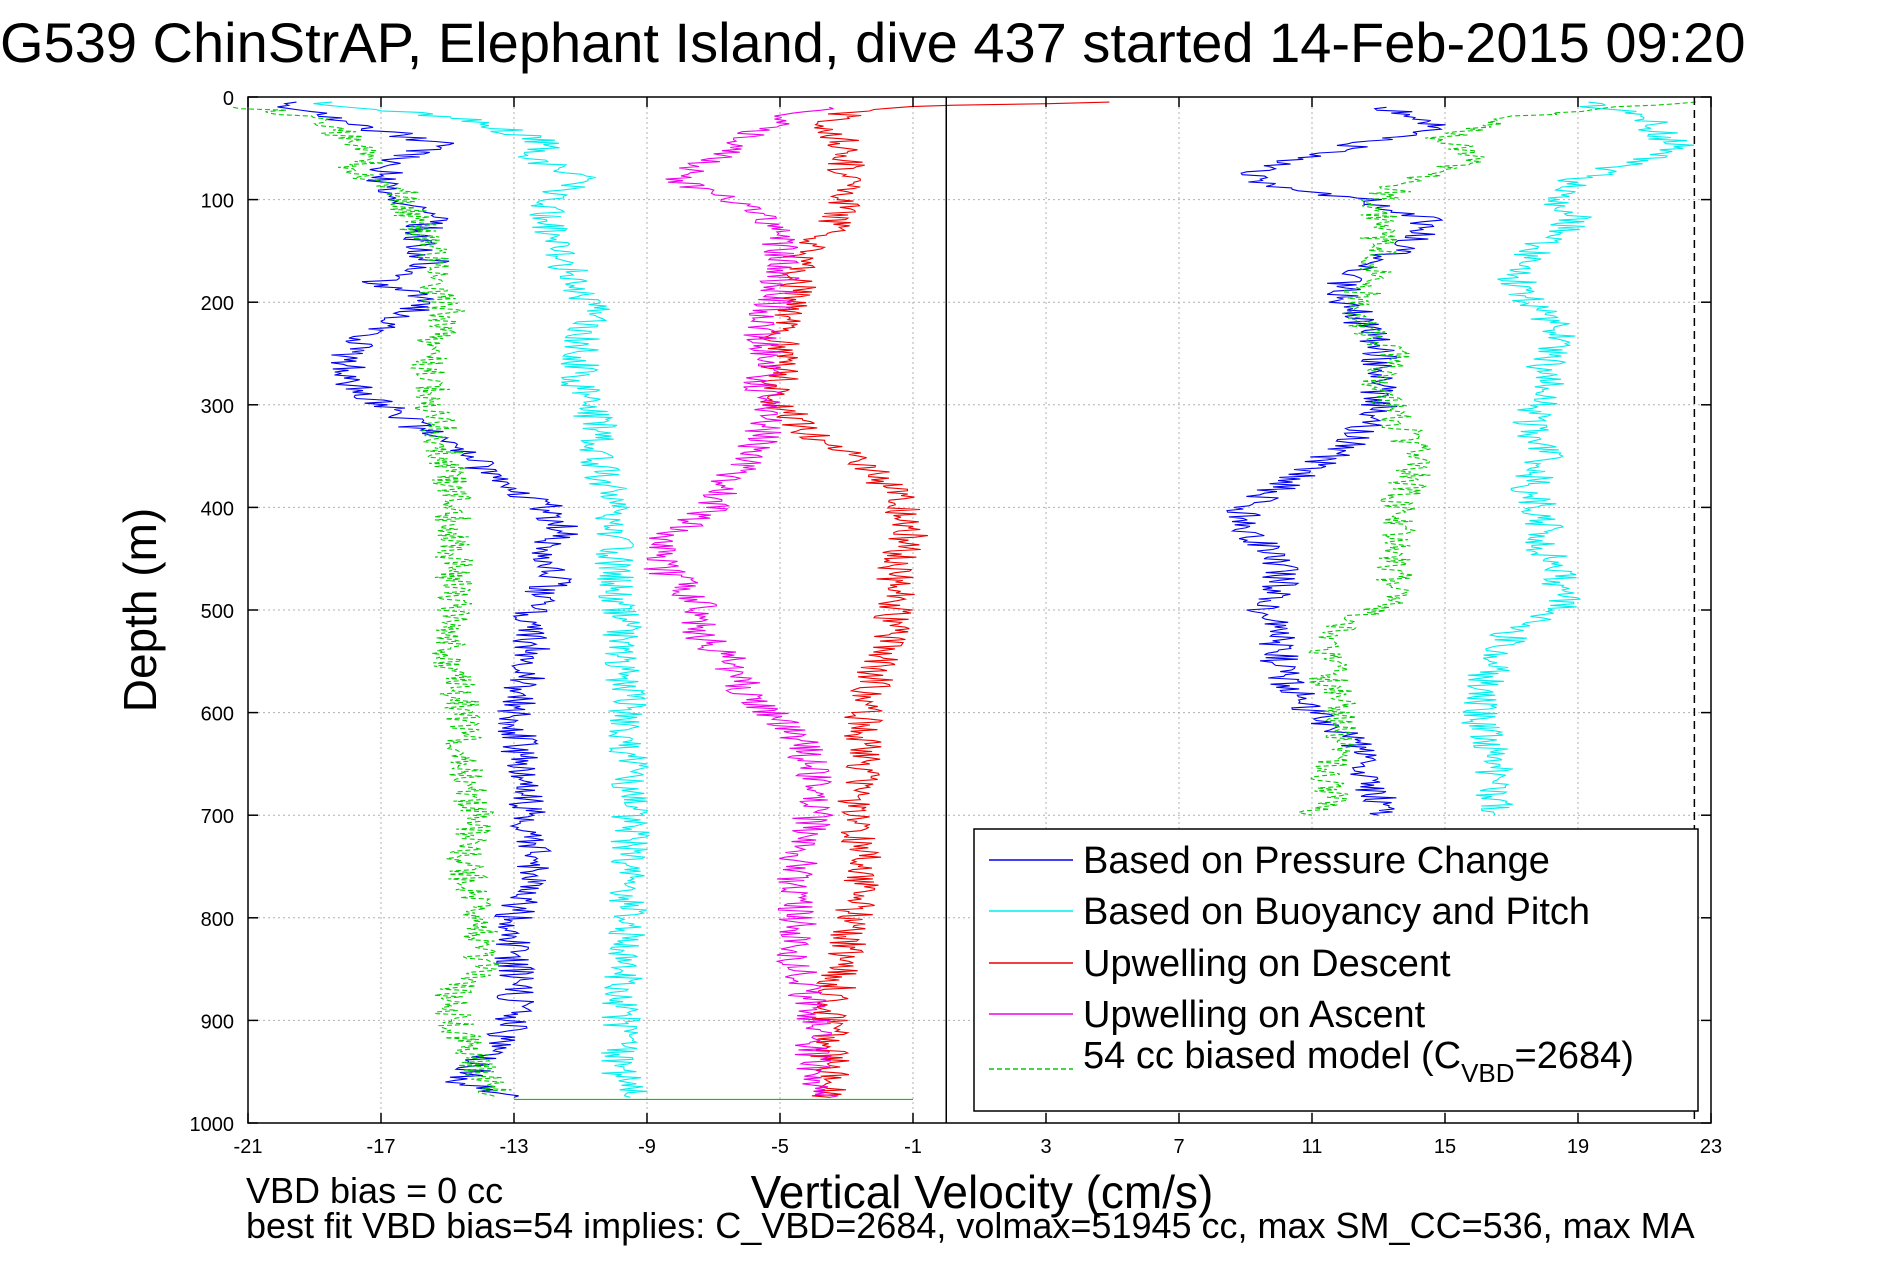 Image resolution: width=1891 pixels, height=1262 pixels. What do you see at coordinates (514, 1147) in the screenshot?
I see `x-tick-label: -13` at bounding box center [514, 1147].